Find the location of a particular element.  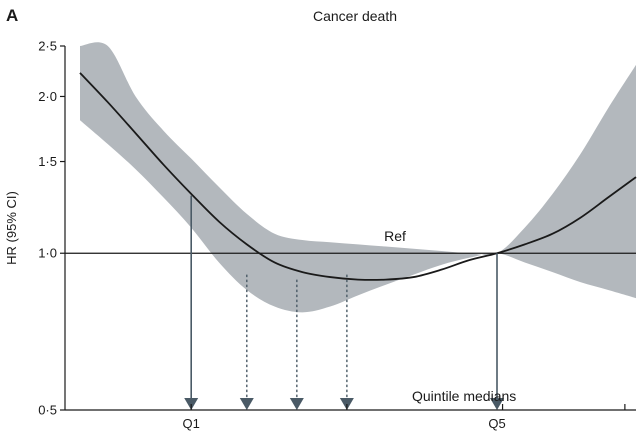

ref-label: Ref is located at coordinates (395, 236).